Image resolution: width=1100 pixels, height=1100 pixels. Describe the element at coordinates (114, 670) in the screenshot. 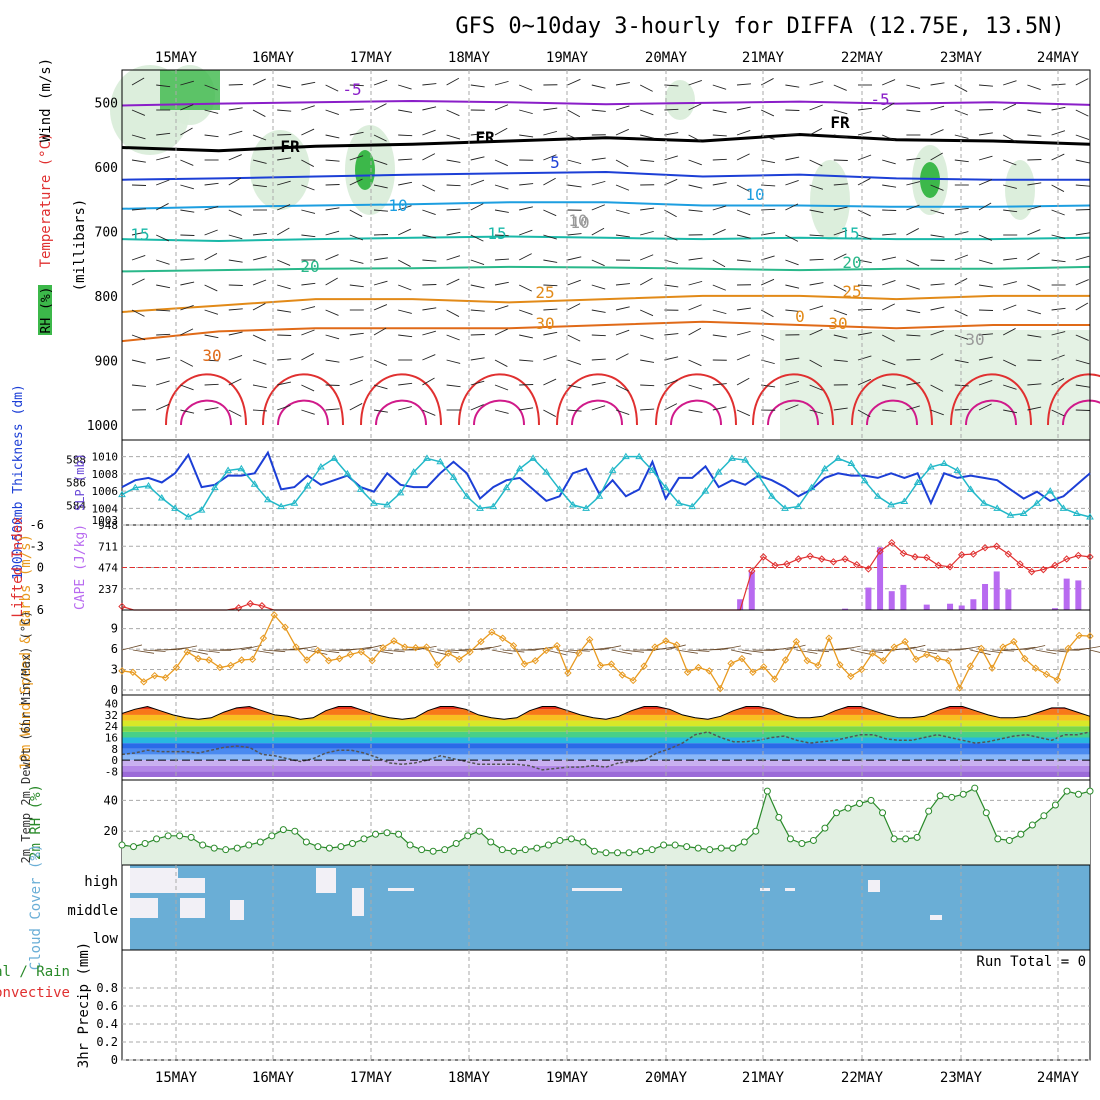

I see `wind-tick-label: 3` at that location.